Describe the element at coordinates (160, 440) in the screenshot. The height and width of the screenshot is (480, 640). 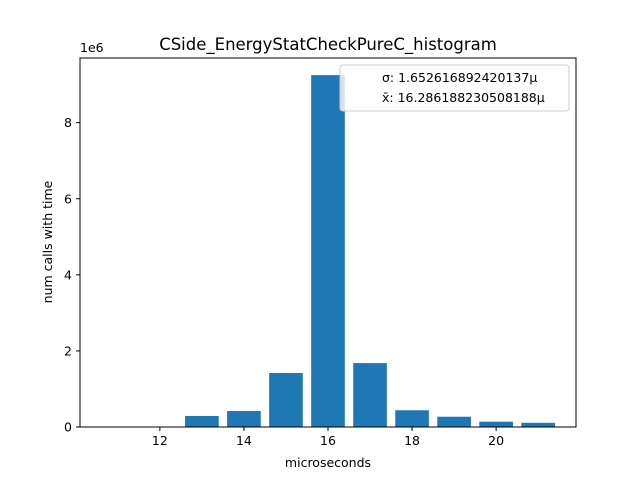
I see `x-tick-label: 12` at that location.